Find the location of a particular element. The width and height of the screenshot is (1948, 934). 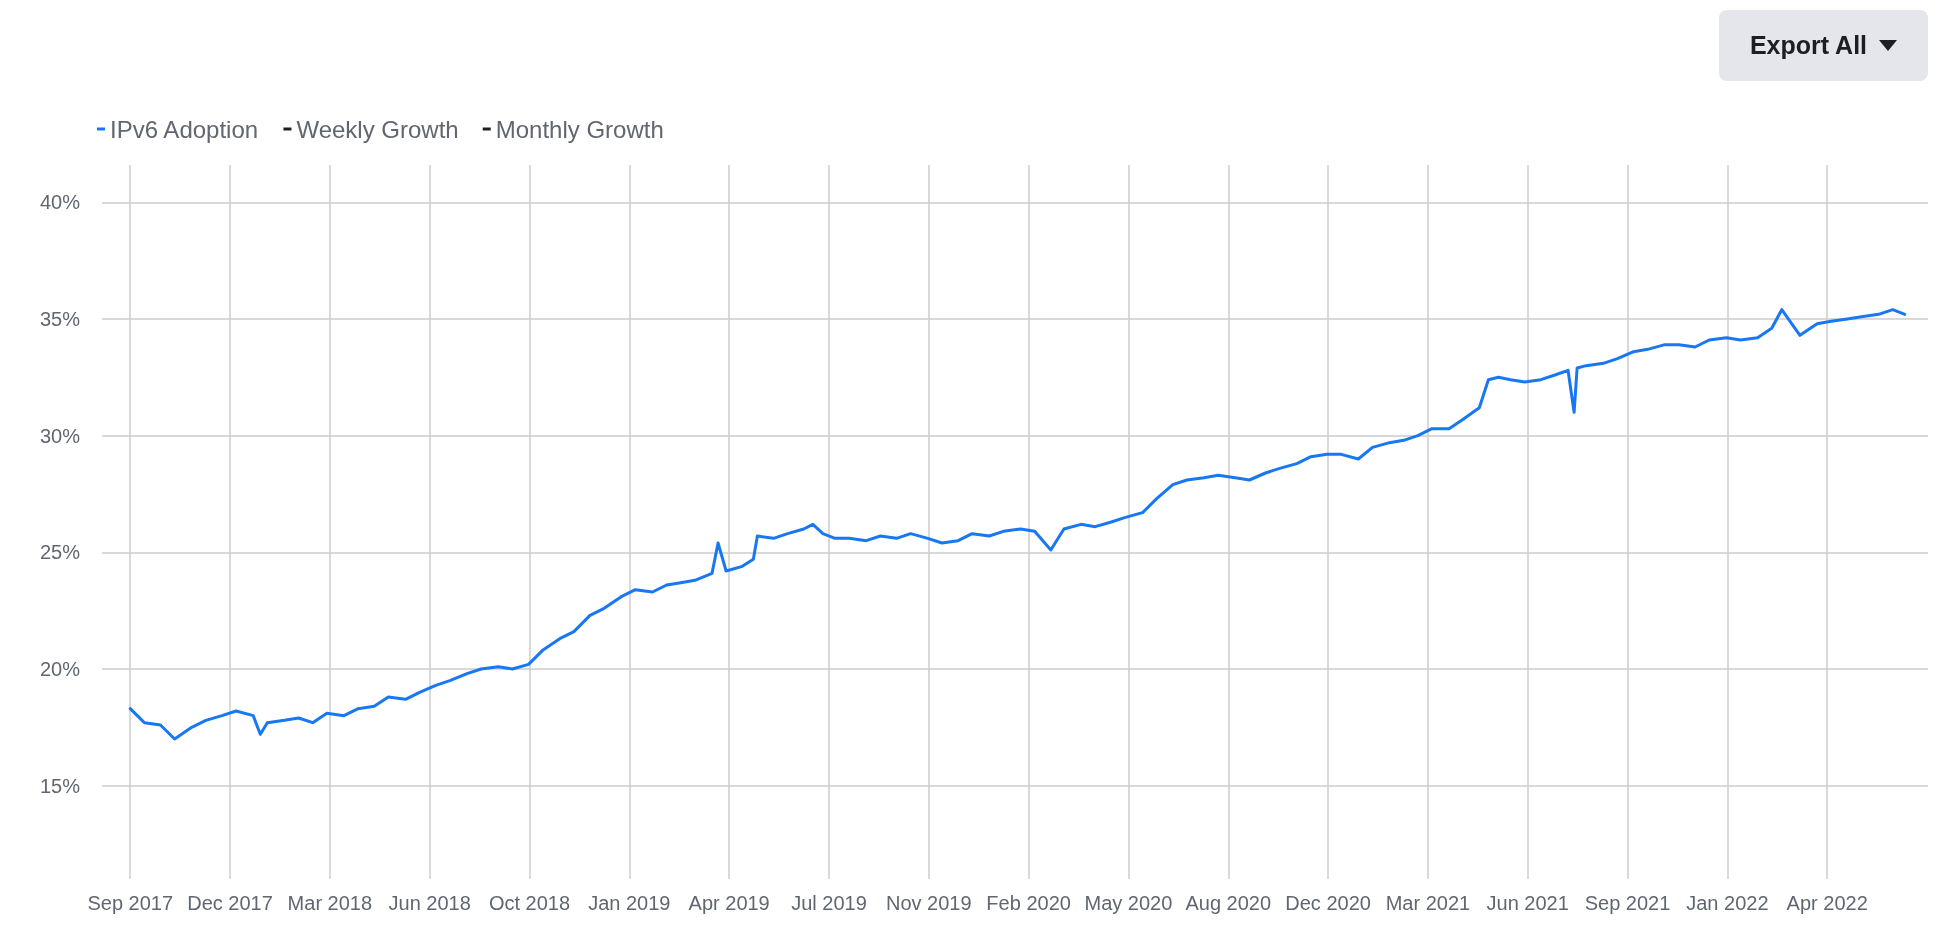

y-tick-label: 15% is located at coordinates (60, 785).